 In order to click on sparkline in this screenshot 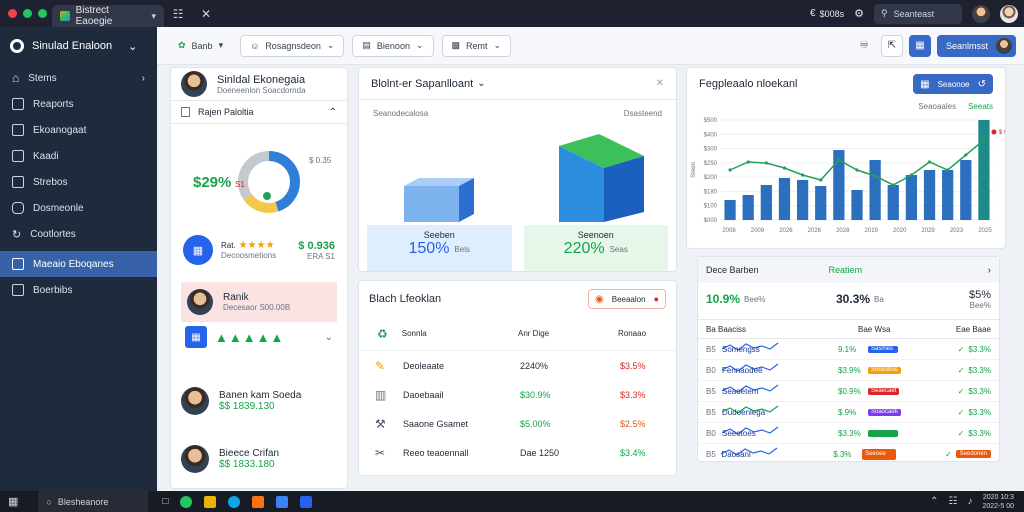, I will do `click(750, 430)`.